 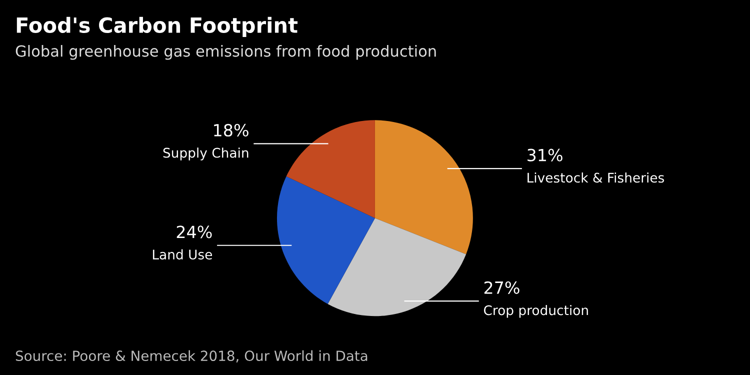 What do you see at coordinates (596, 177) in the screenshot?
I see `slice-label: Livestock & Fisheries` at bounding box center [596, 177].